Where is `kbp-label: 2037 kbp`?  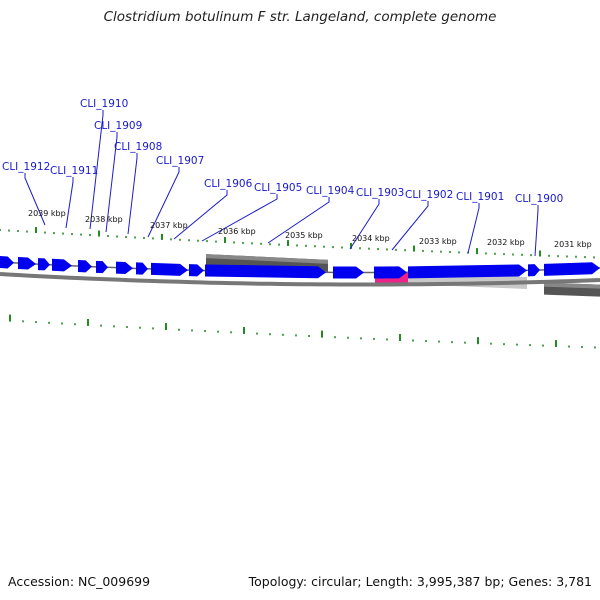
kbp-label: 2037 kbp is located at coordinates (169, 225).